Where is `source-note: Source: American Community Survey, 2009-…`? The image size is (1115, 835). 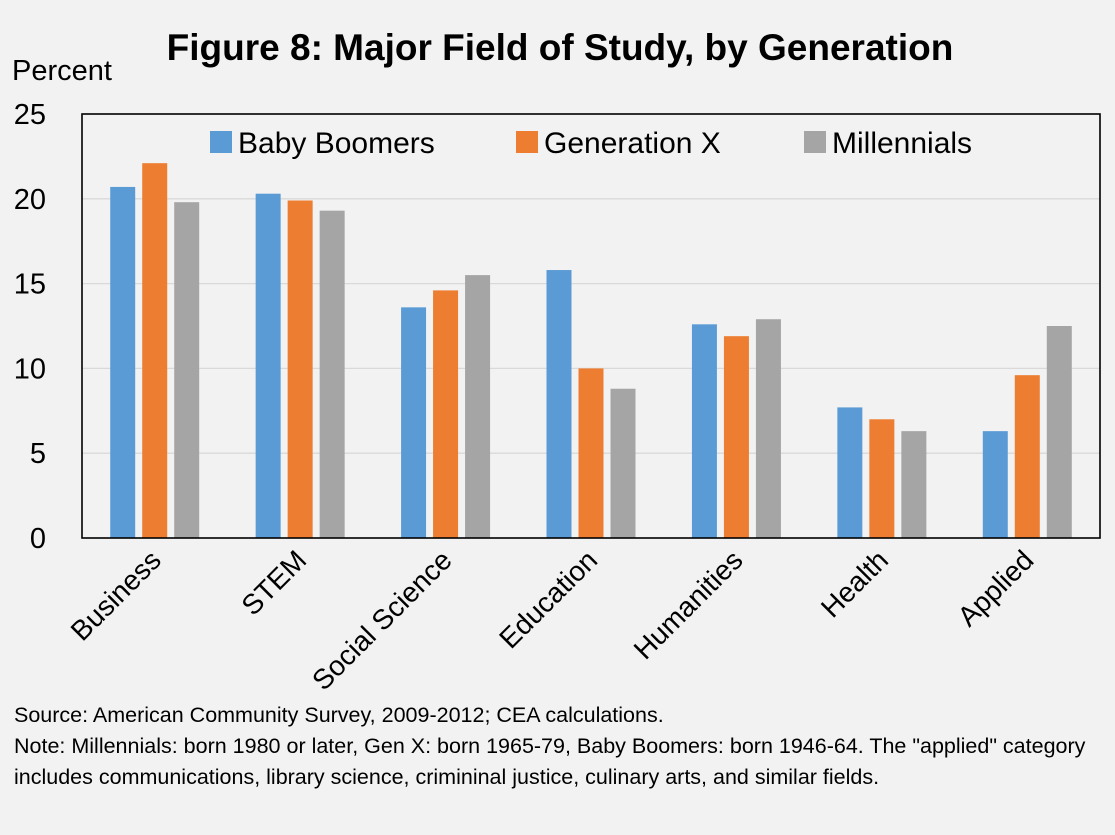 source-note: Source: American Community Survey, 2009-… is located at coordinates (339, 715).